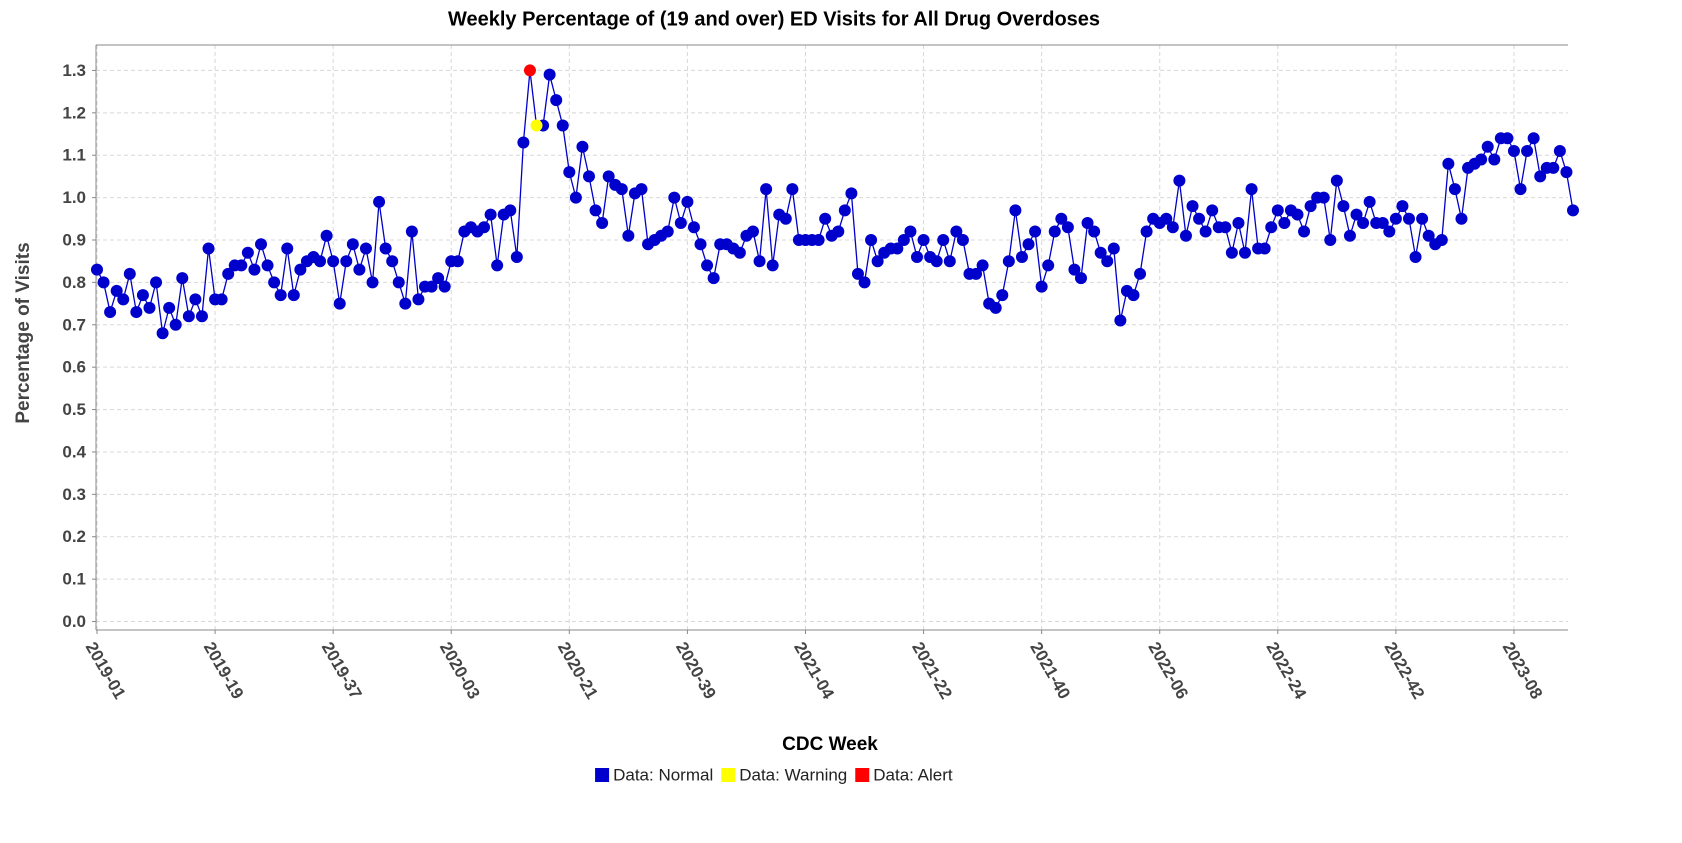 This screenshot has height=843, width=1682. Describe the element at coordinates (74, 239) in the screenshot. I see `y-tick-label: 0.9` at that location.